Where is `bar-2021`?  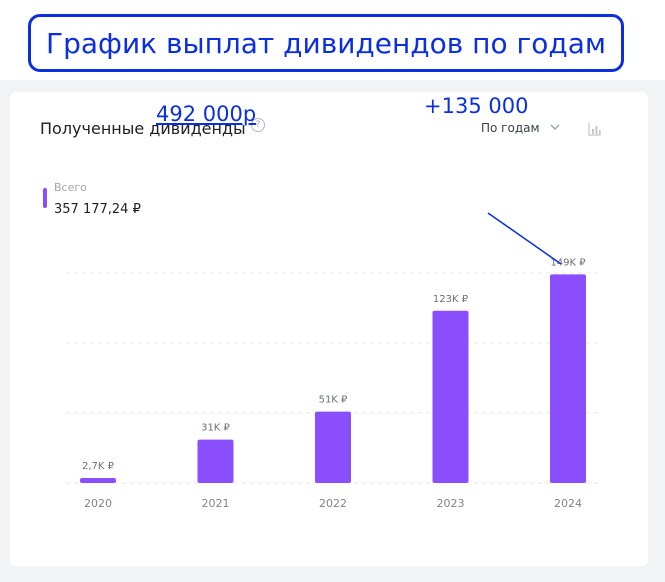
bar-2021 is located at coordinates (215, 461).